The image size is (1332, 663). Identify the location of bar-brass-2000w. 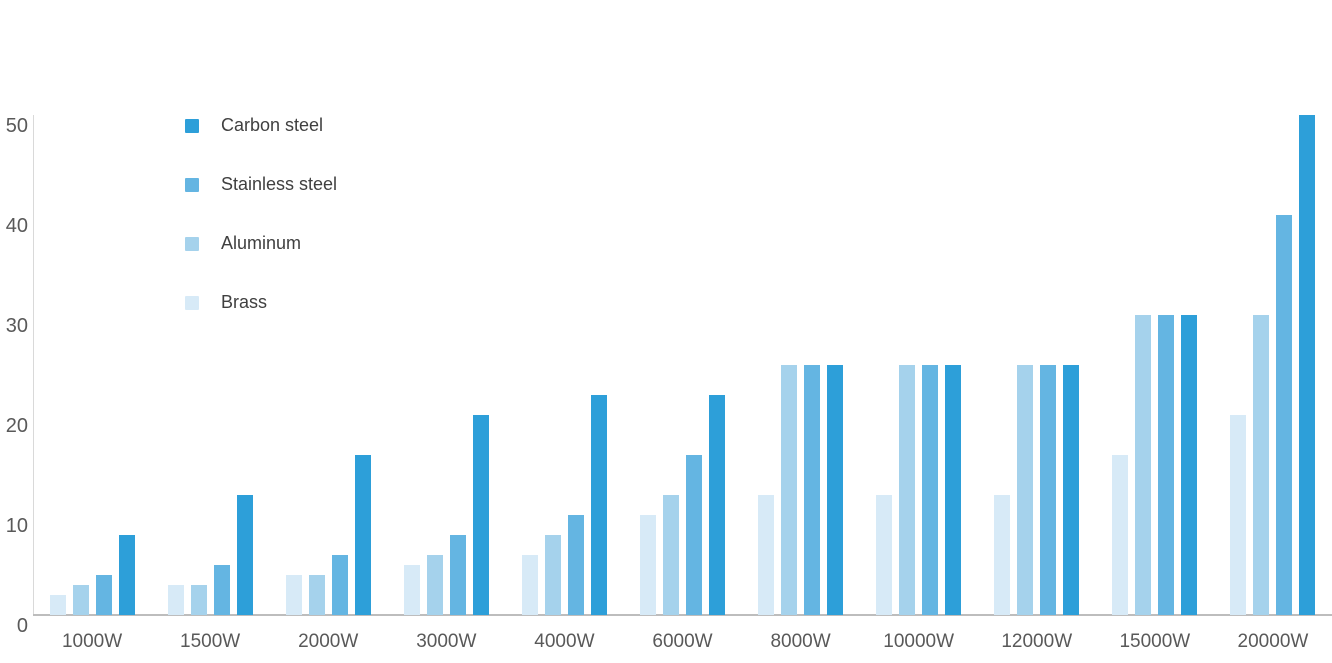
(293, 595).